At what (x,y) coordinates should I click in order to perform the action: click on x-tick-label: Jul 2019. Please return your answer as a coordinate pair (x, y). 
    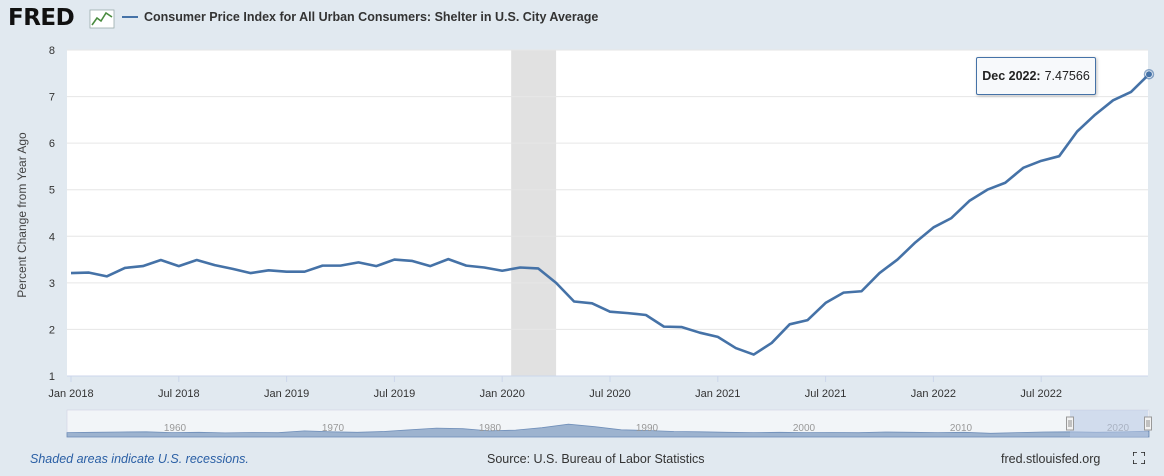
    Looking at the image, I should click on (395, 394).